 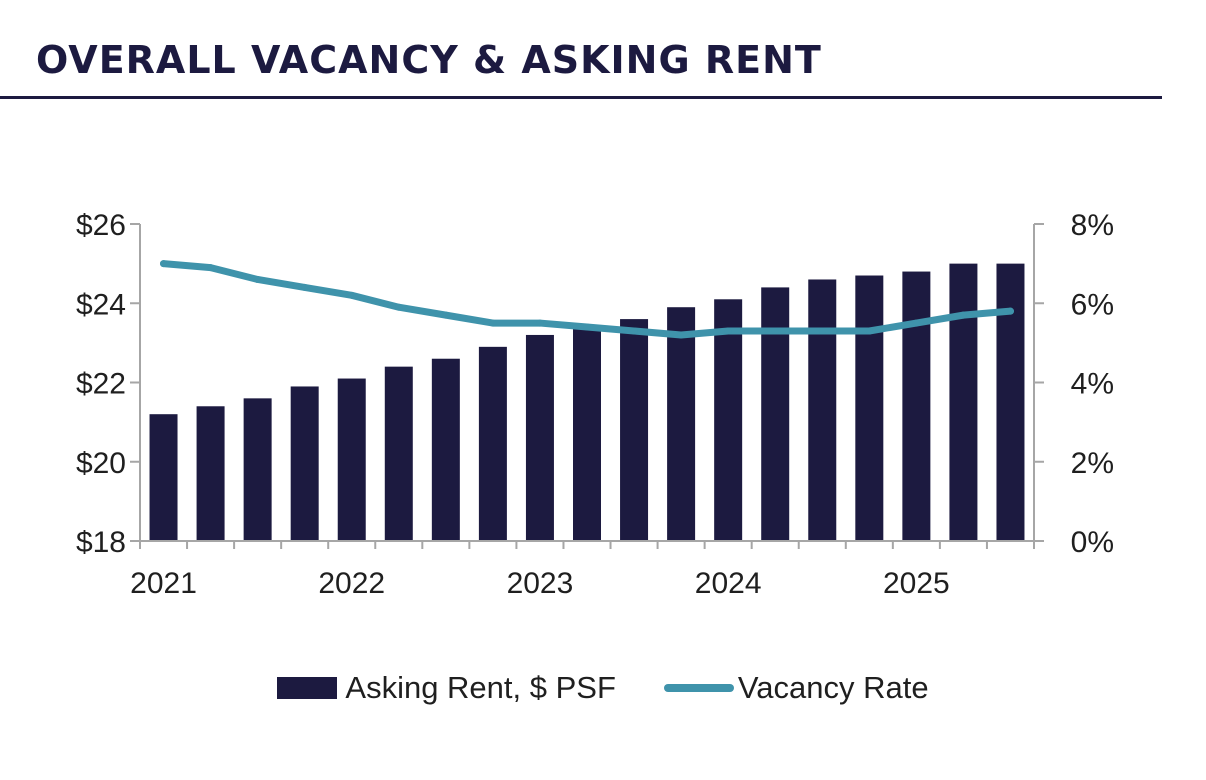 I want to click on y-right-tick-label: 4%, so click(x=1092, y=384).